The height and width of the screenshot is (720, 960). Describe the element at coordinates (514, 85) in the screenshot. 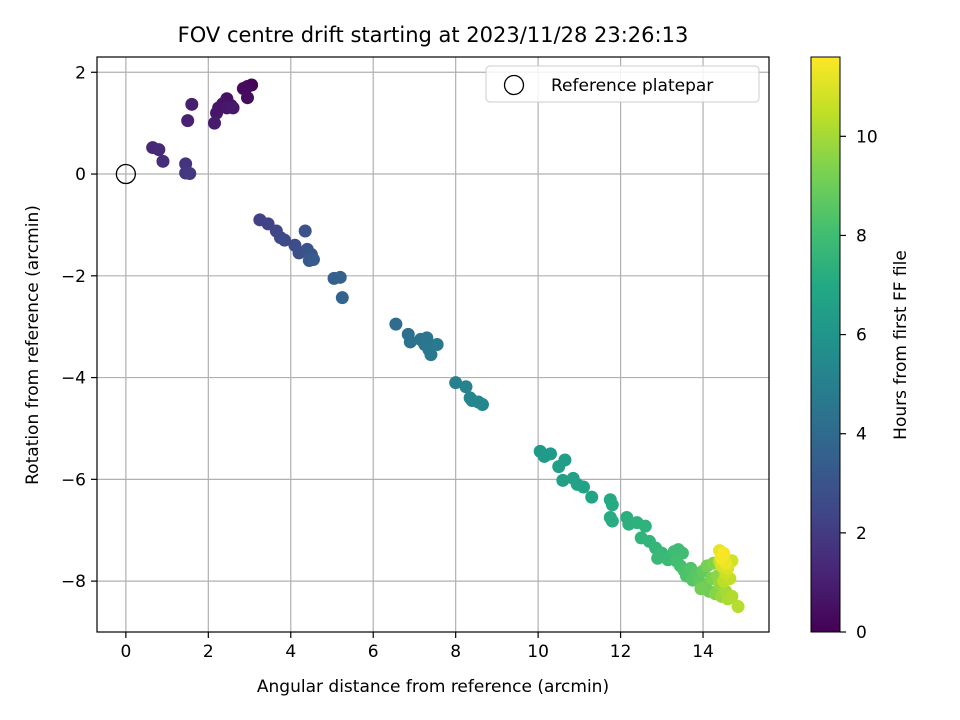

I see `legend-reference-marker` at that location.